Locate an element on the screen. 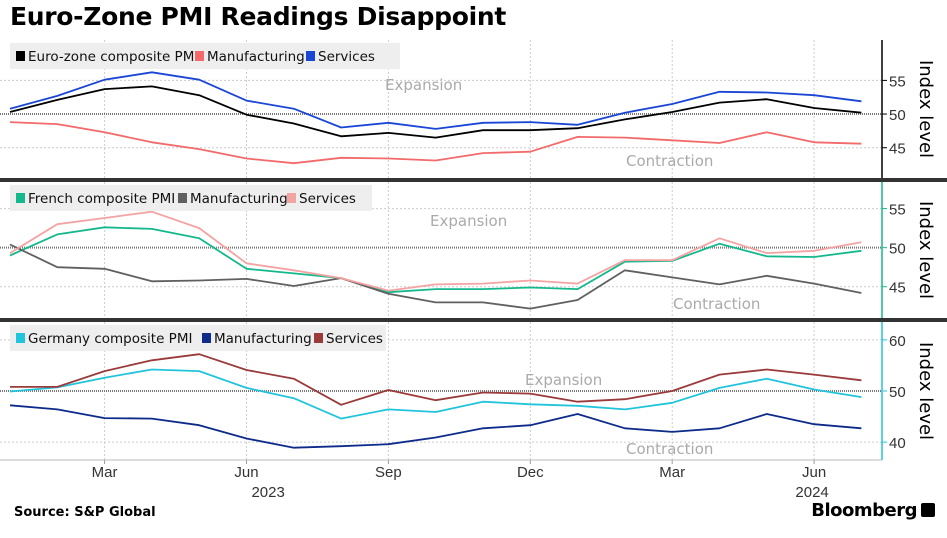 This screenshot has width=947, height=538. series-line-euro-zone-composite-pmi is located at coordinates (435, 112).